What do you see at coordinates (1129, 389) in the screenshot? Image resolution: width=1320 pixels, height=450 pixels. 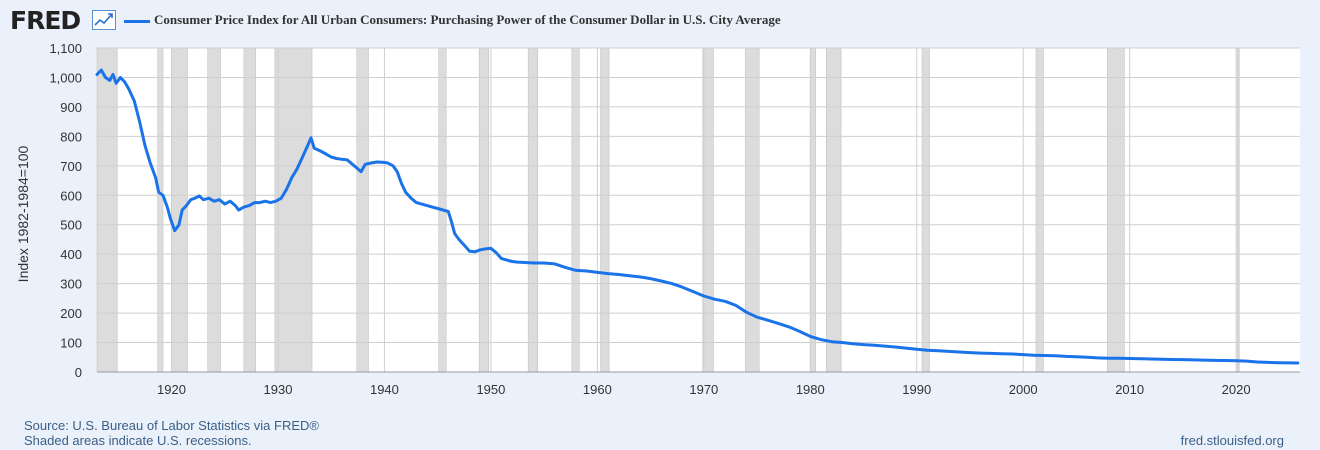 I see `x-tick-label: 2010` at bounding box center [1129, 389].